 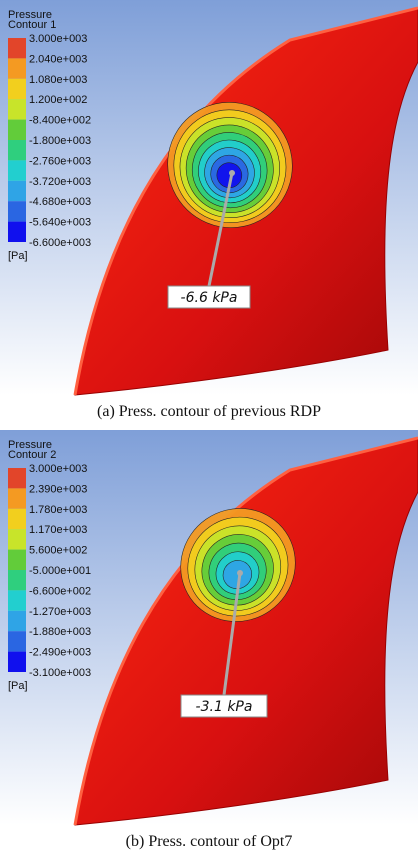 I want to click on legend-label: -6.600e+003, so click(x=60, y=243).